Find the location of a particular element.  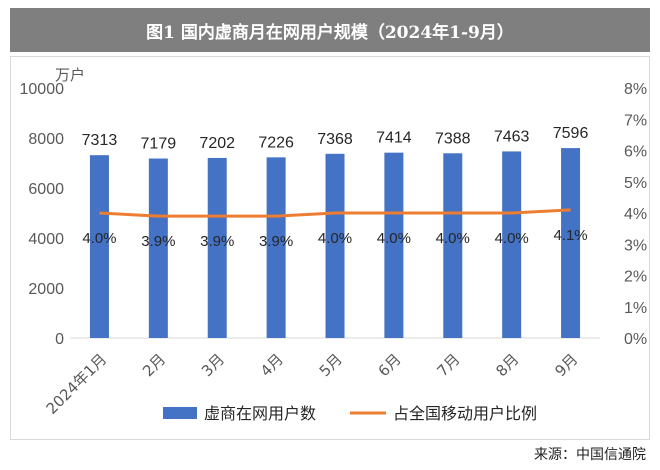

y-left-tick-label: 2000 is located at coordinates (46, 289).